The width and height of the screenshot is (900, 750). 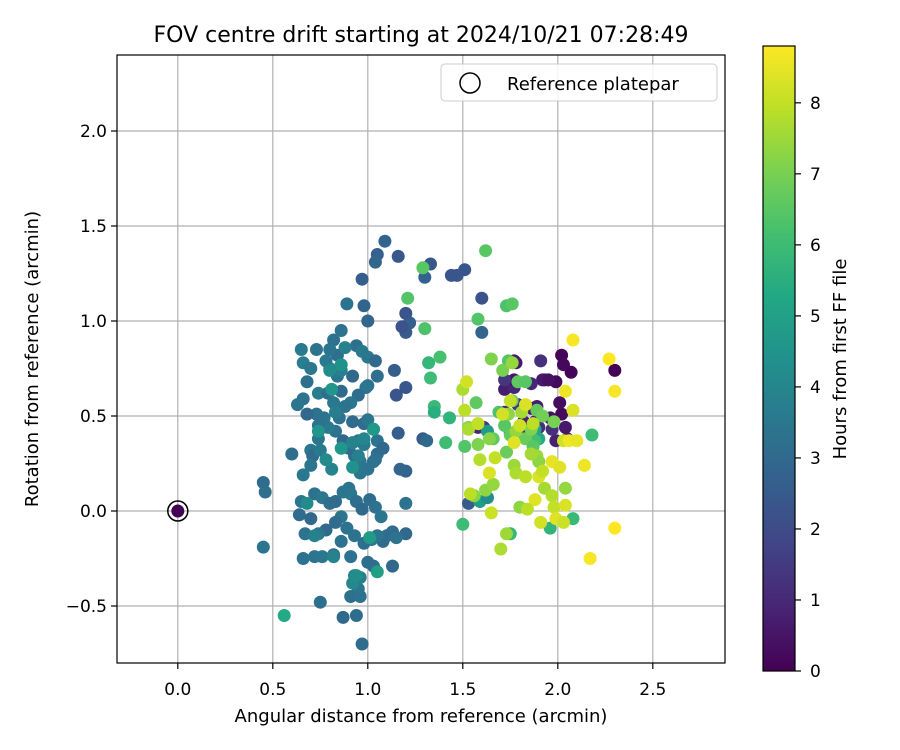 I want to click on colorbar-tick-label: 3, so click(x=815, y=459).